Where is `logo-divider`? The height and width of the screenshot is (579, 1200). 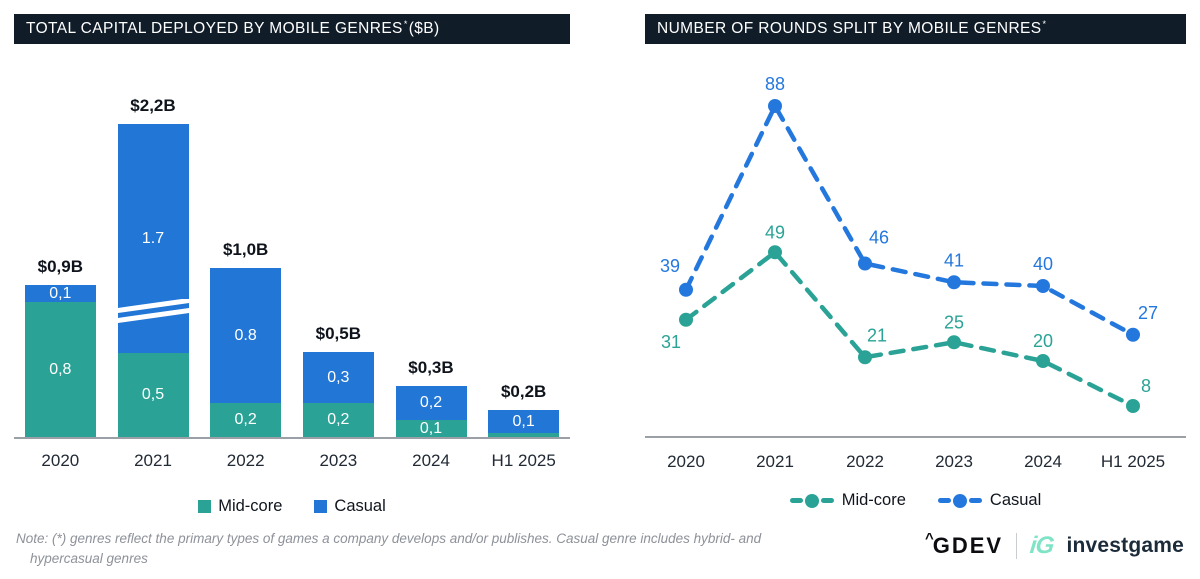
logo-divider is located at coordinates (1017, 546).